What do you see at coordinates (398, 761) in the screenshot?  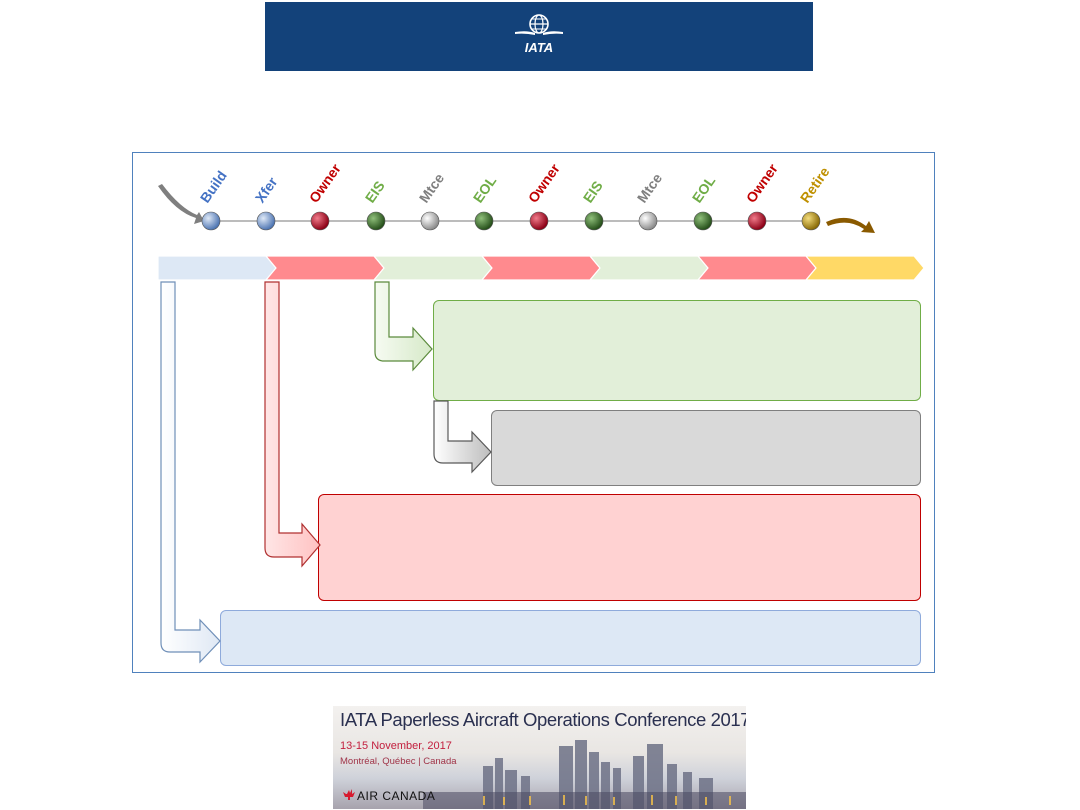 I see `conference-location: Montréal, Québec | Canada` at bounding box center [398, 761].